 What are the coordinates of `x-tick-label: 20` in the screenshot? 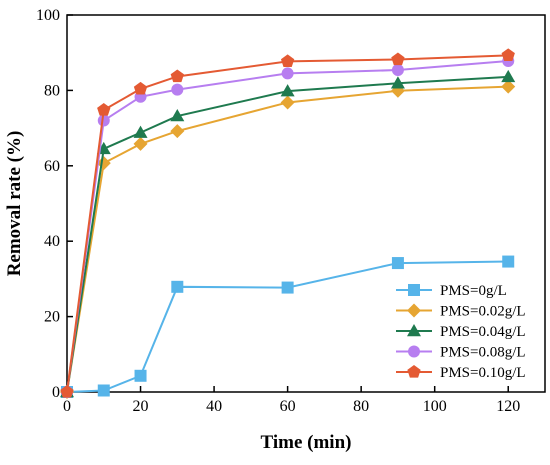 It's located at (141, 406).